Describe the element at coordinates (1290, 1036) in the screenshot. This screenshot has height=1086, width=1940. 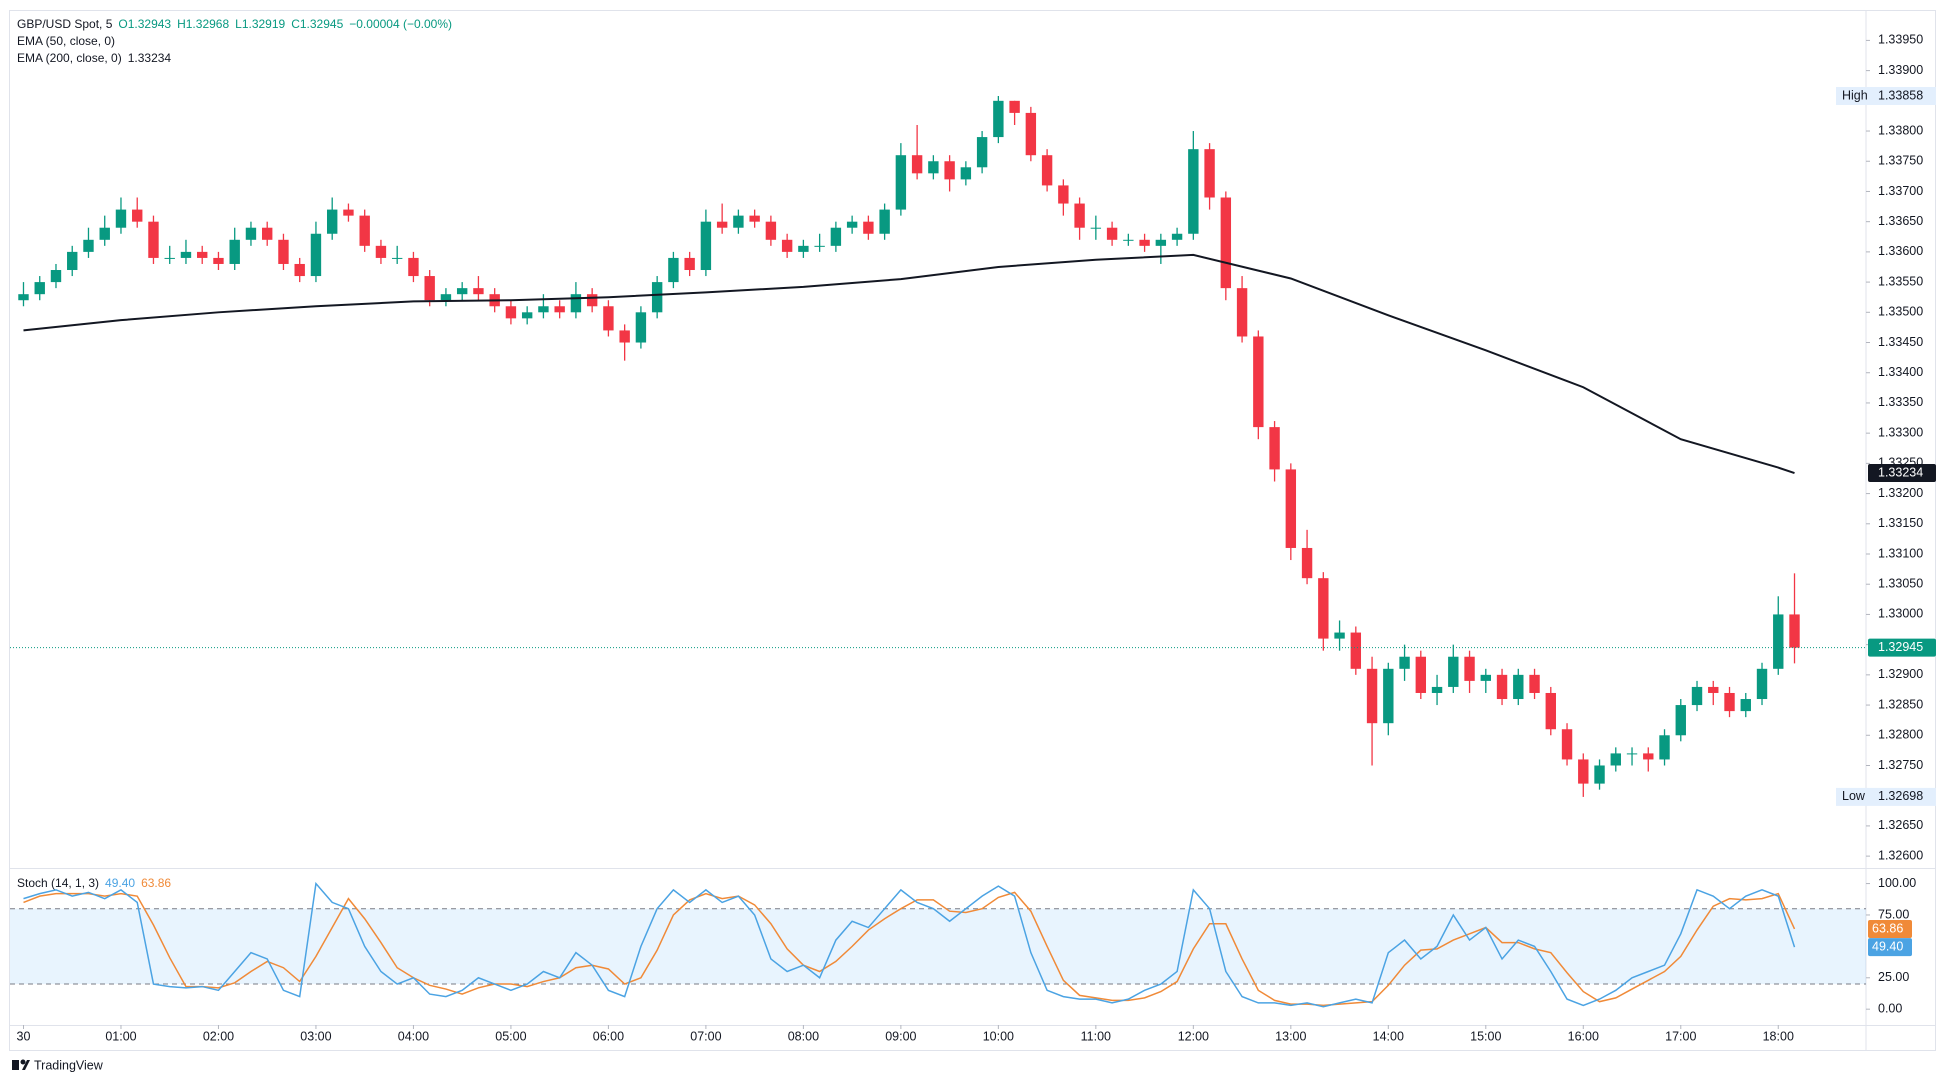
I see `x-tick-label: 13:00` at that location.